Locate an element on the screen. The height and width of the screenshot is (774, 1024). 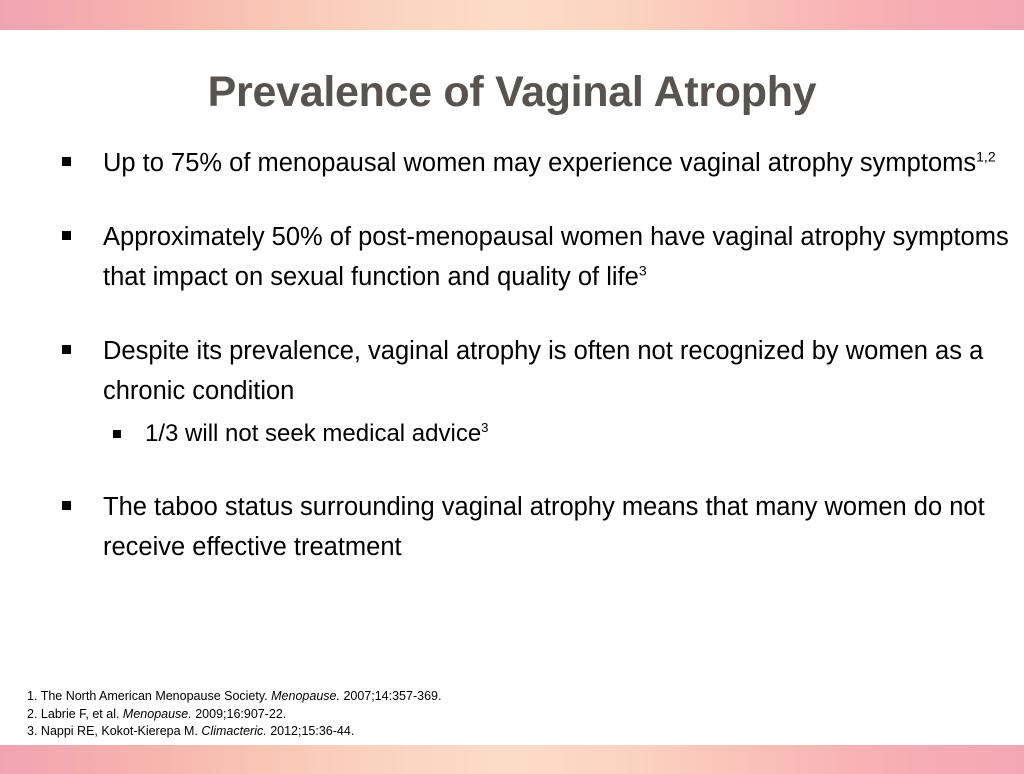
reference-number: 1. is located at coordinates (32, 696).